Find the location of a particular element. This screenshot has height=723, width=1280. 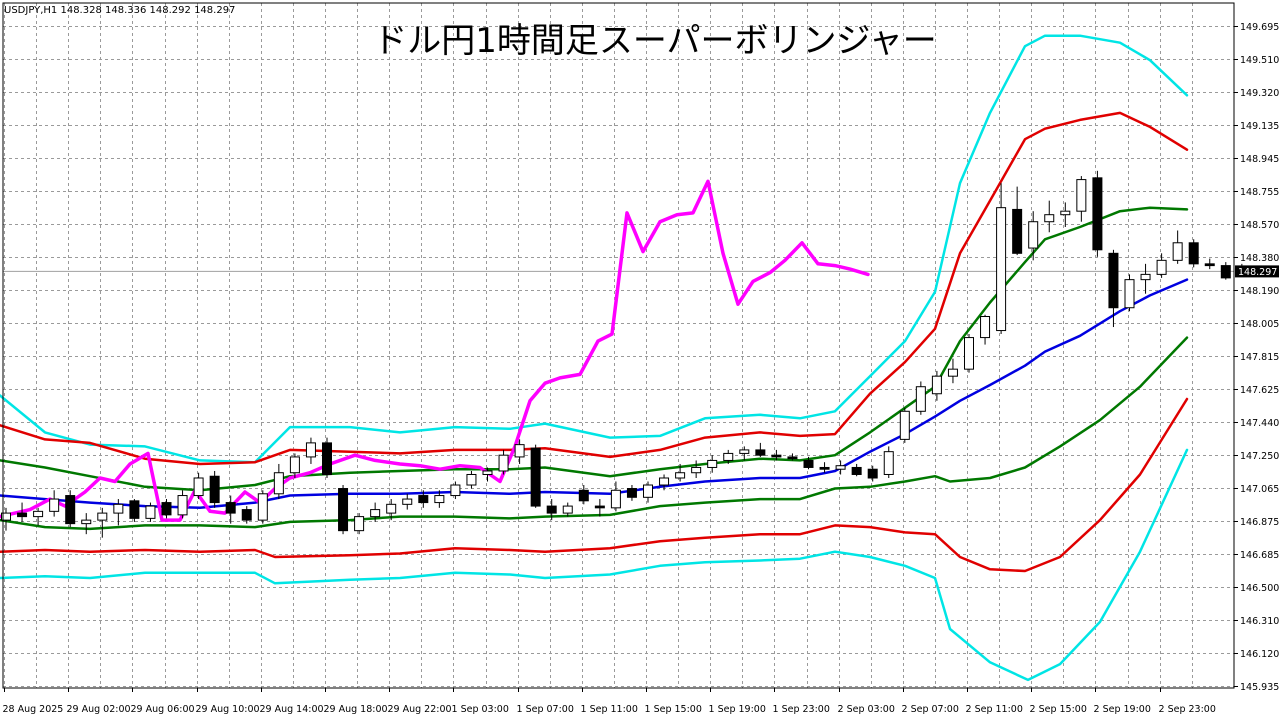

y-tick-label: 148.380 is located at coordinates (1259, 258).